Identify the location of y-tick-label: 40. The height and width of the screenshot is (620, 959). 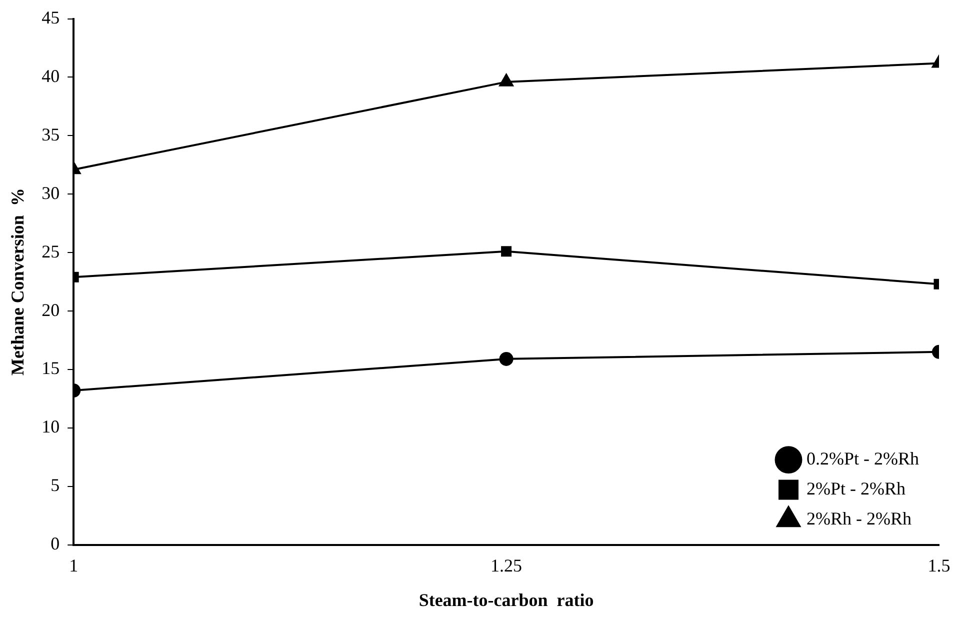
(51, 76).